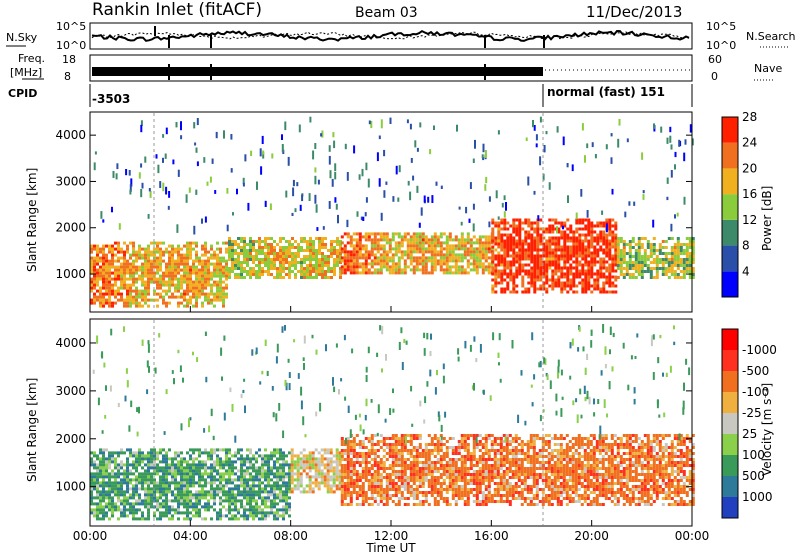  Describe the element at coordinates (749, 194) in the screenshot. I see `colorbar-tick-label: 16` at that location.